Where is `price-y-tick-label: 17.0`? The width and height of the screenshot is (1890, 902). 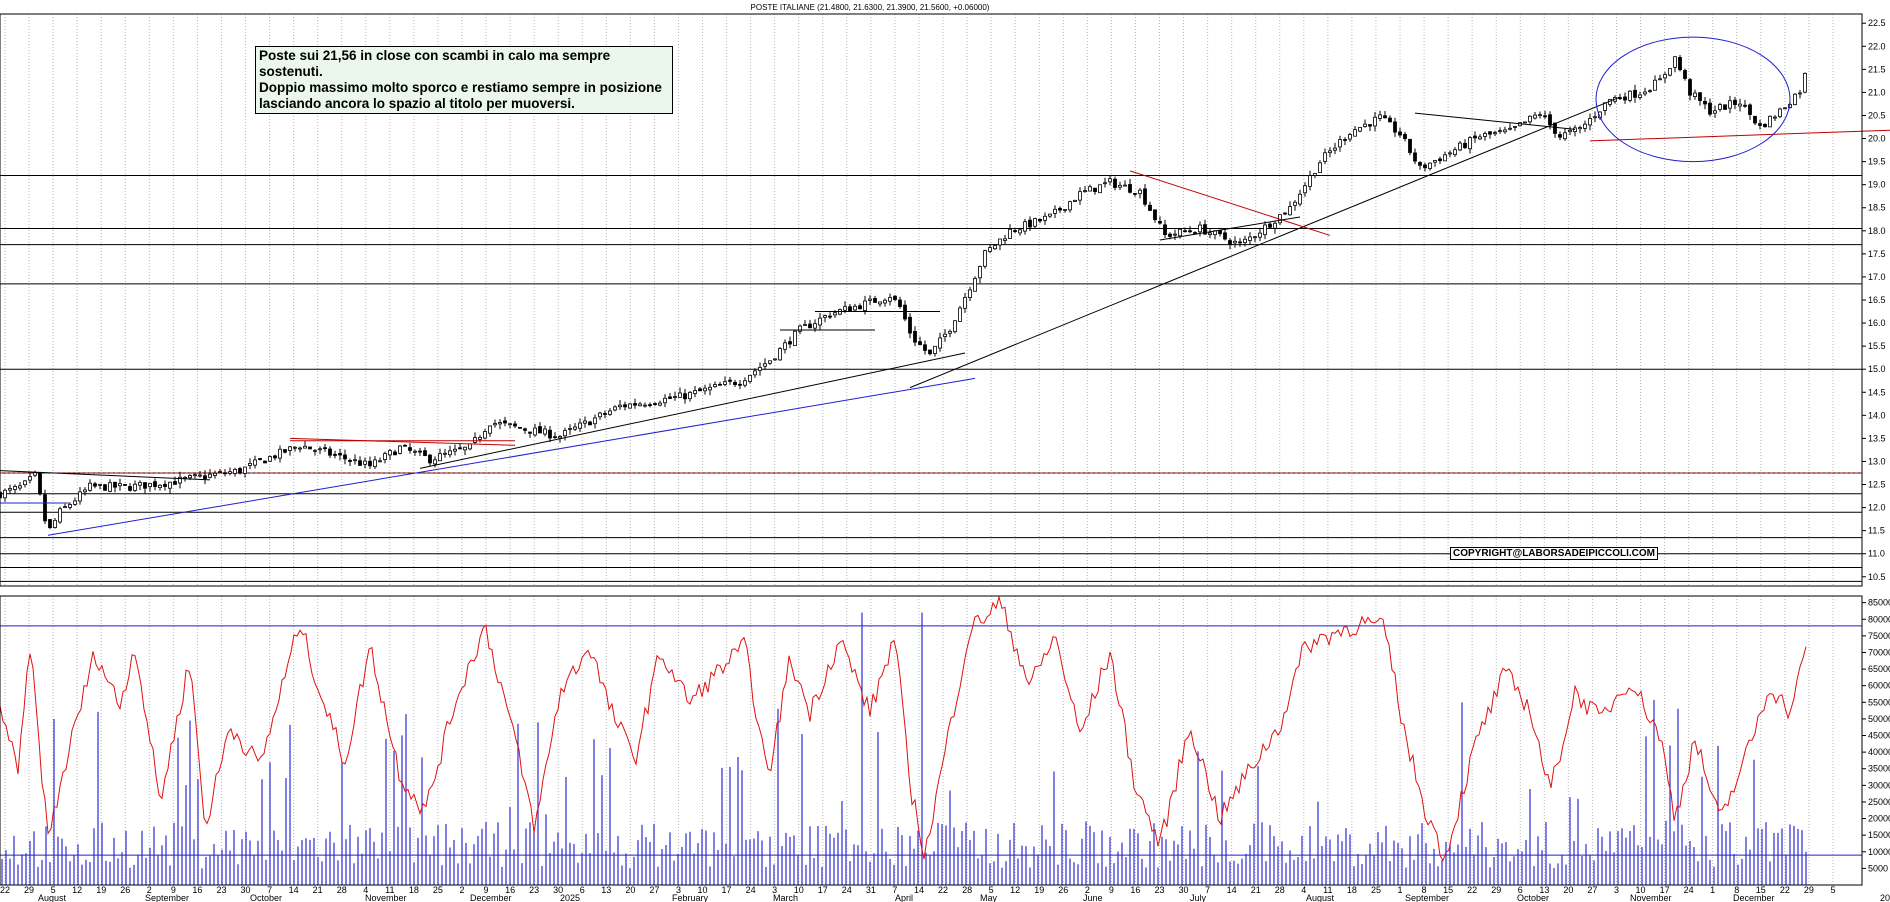
price-y-tick-label: 17.0 is located at coordinates (1877, 277).